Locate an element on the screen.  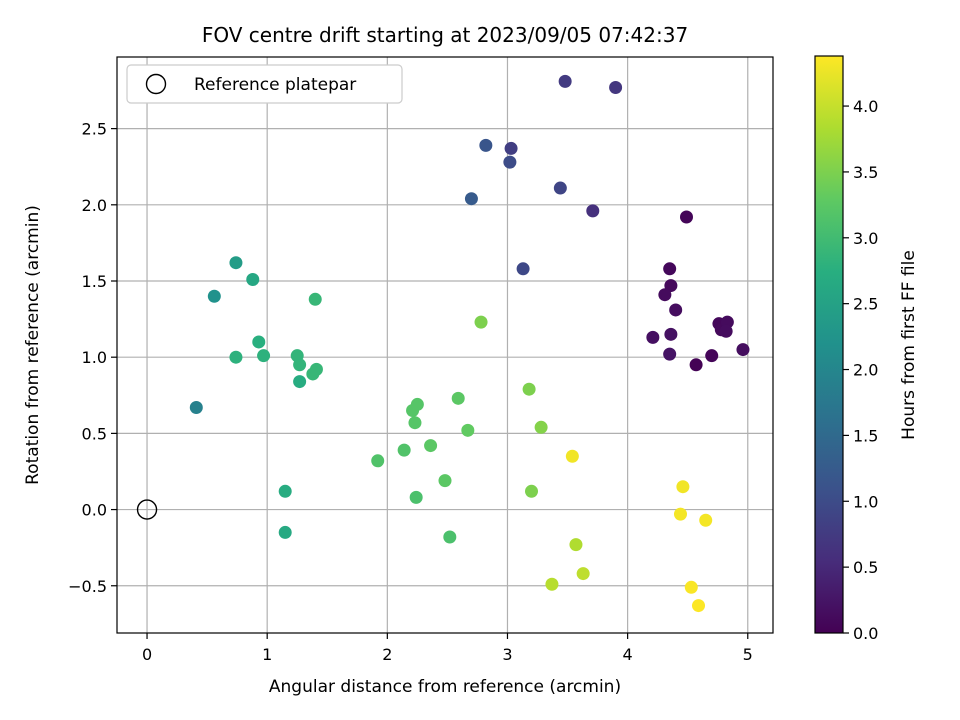
colorbar-tick-label: 2.0 is located at coordinates (865, 370).